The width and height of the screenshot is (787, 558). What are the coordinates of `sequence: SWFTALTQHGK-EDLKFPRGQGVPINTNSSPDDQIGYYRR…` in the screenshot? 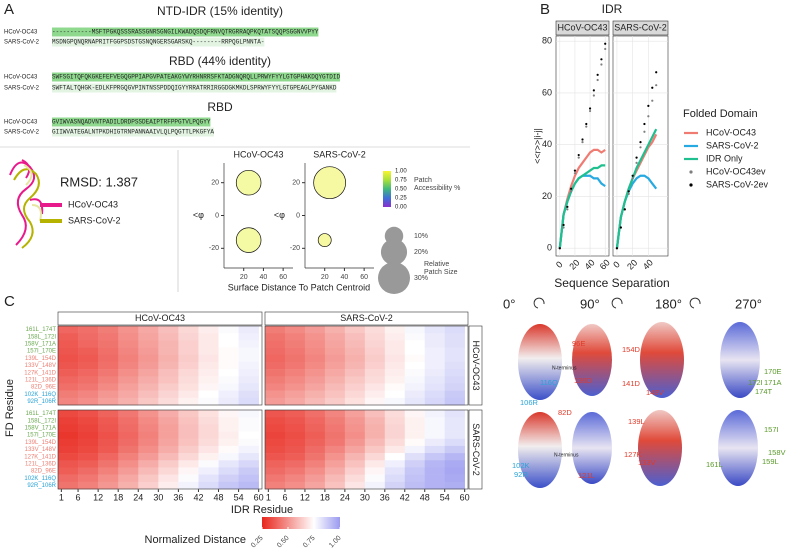 It's located at (194, 88).